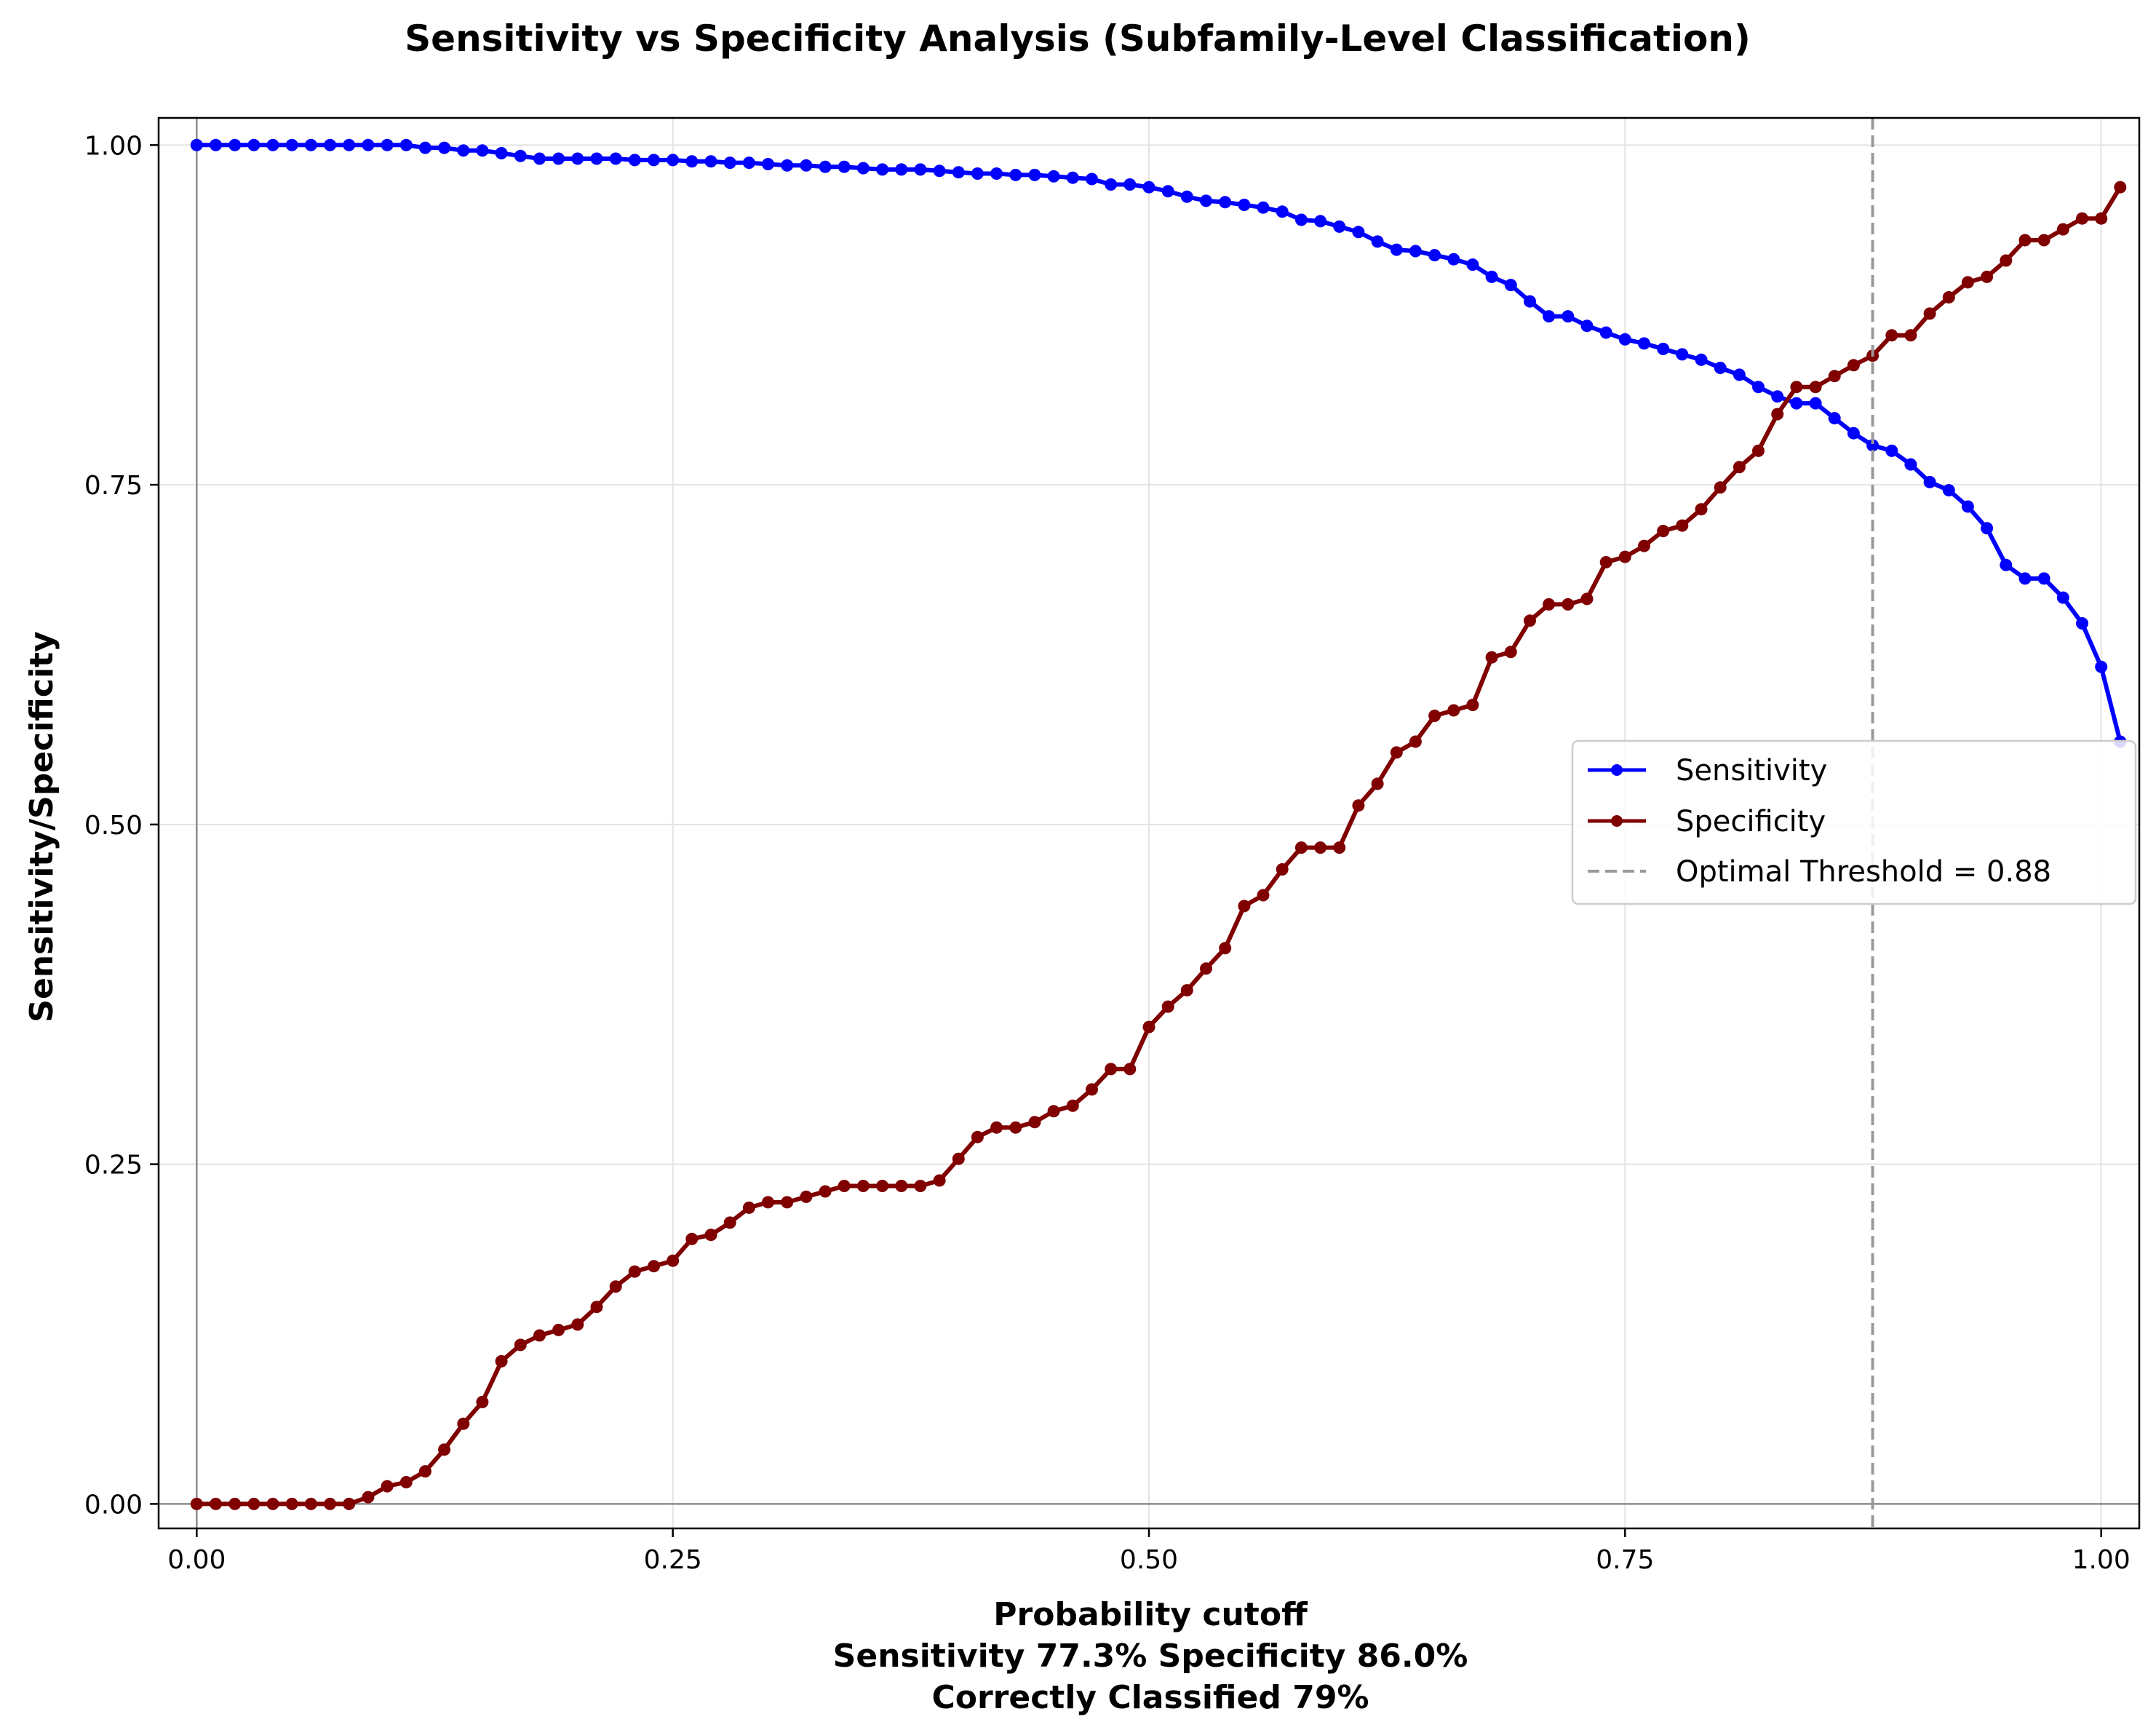 The width and height of the screenshot is (2156, 1730). Describe the element at coordinates (196, 1560) in the screenshot. I see `x-tick-label: 0.00` at that location.